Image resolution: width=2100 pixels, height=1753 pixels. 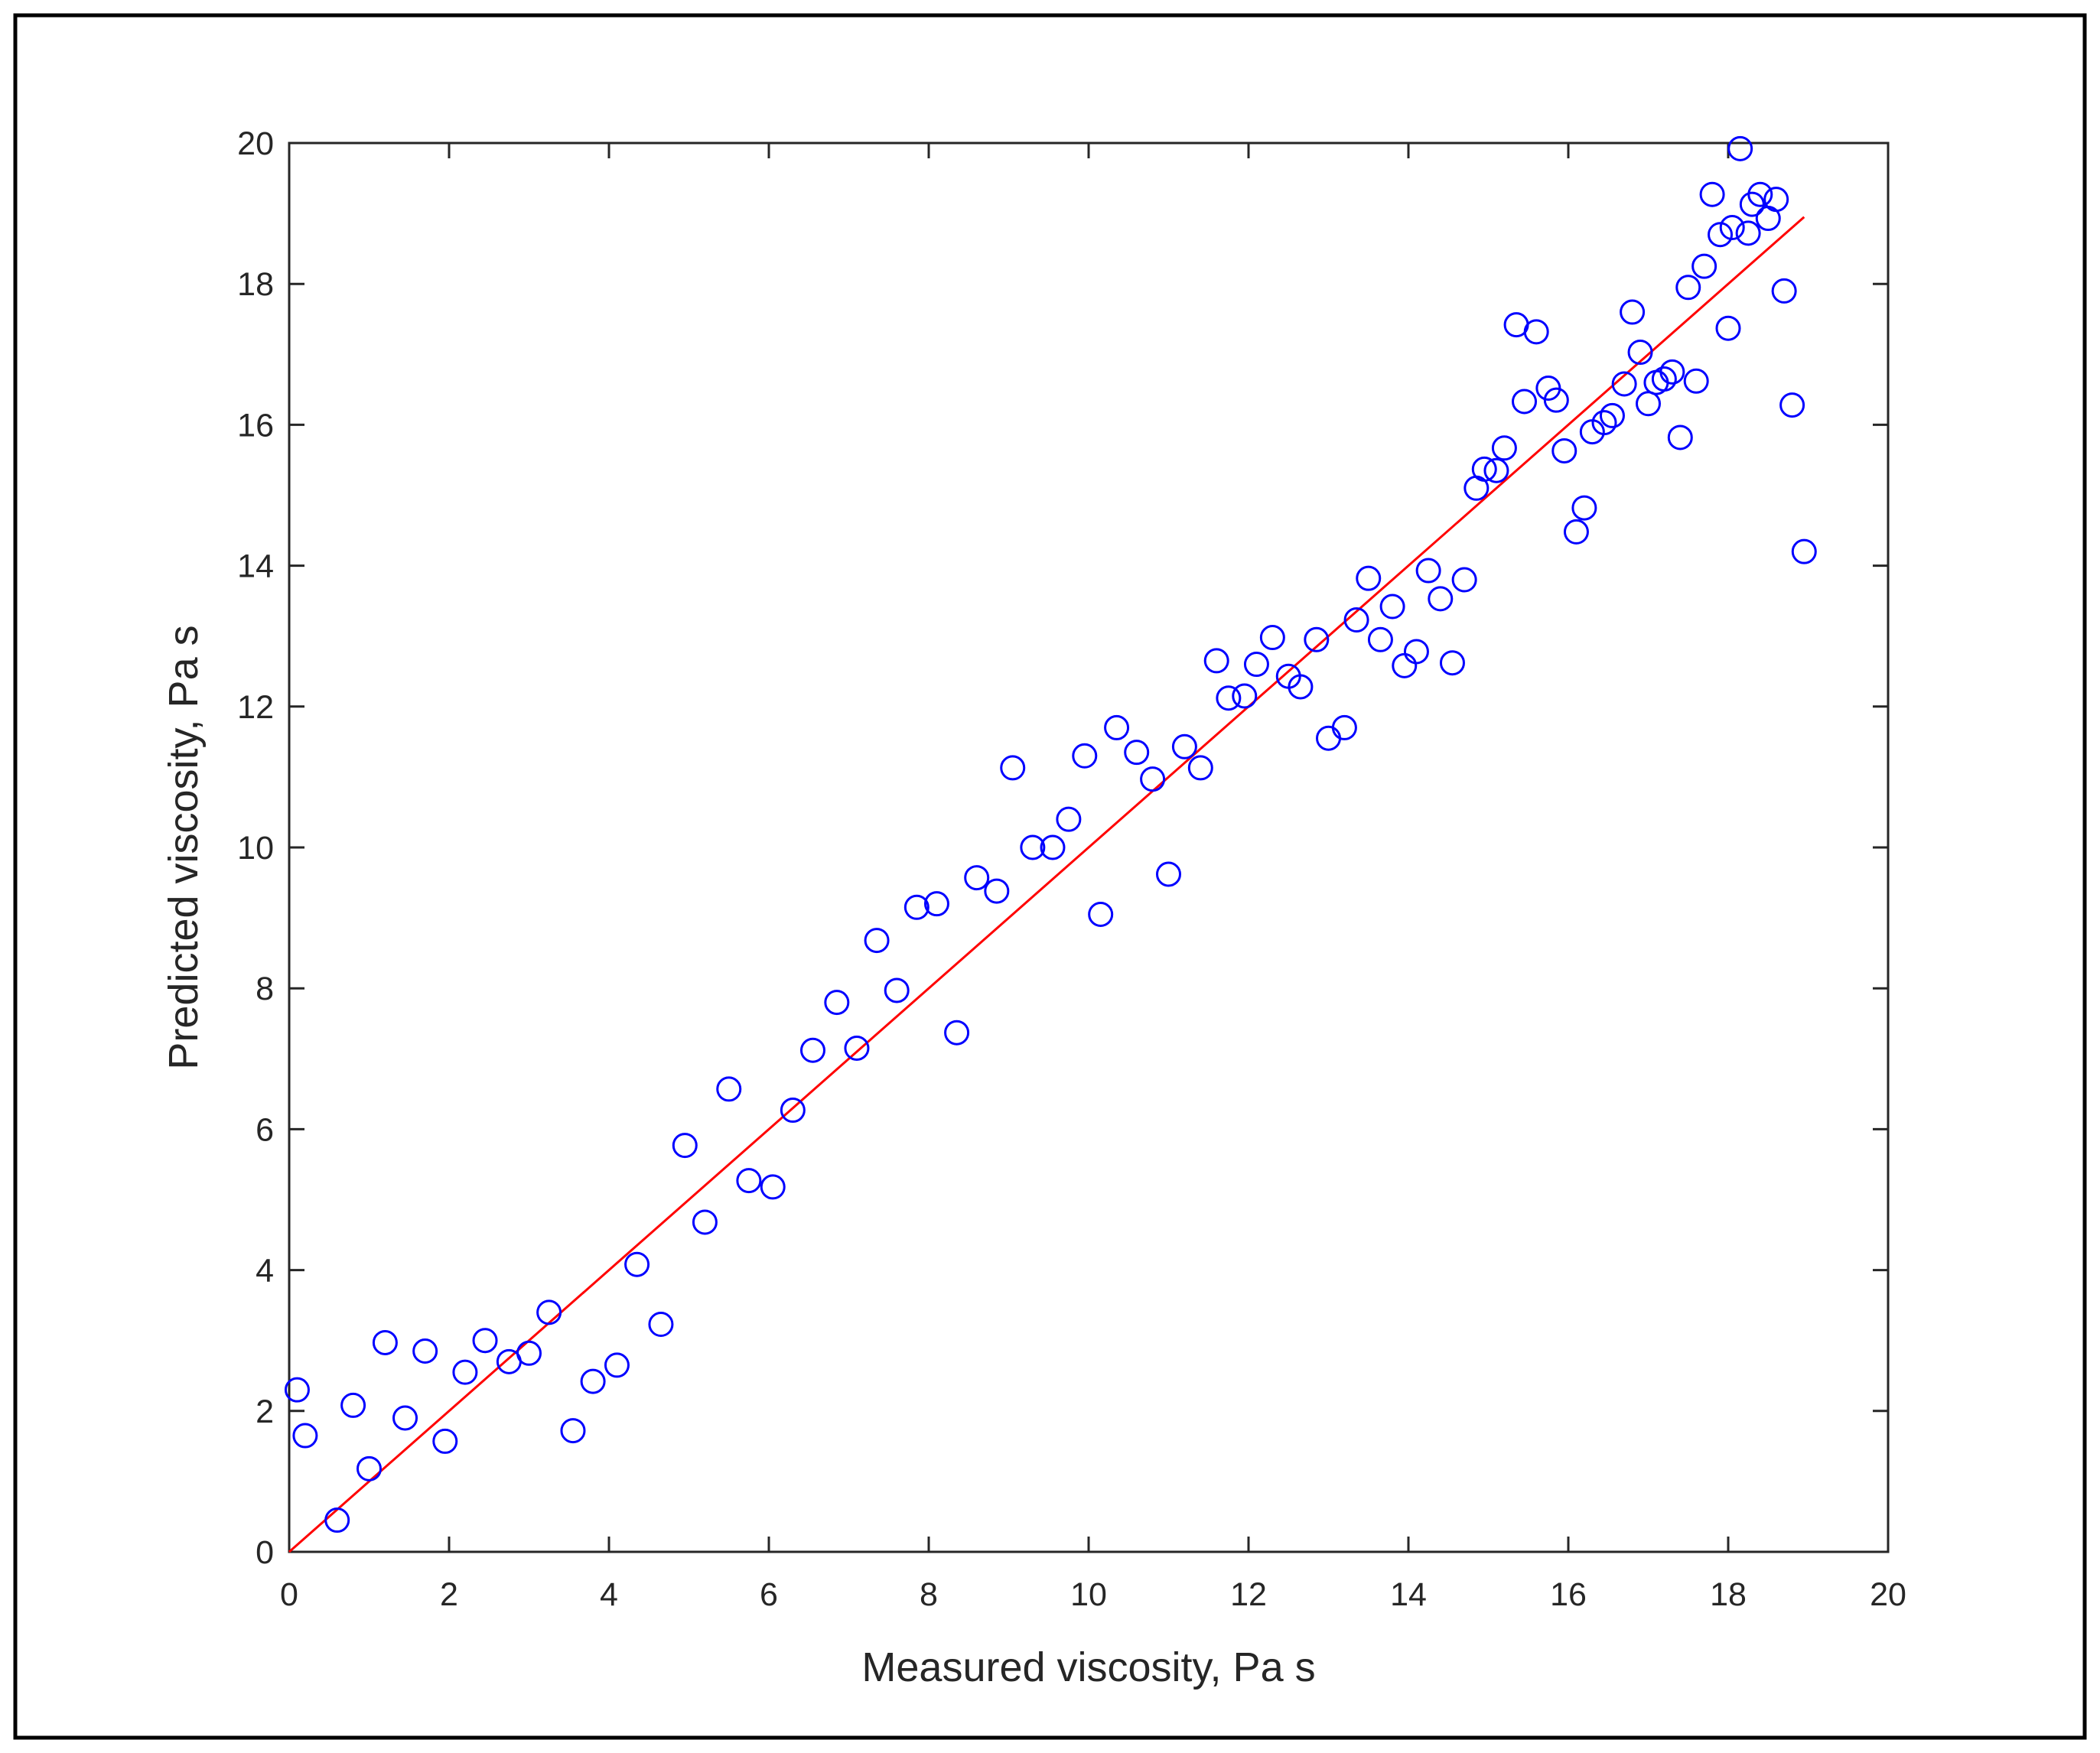 What do you see at coordinates (1408, 1594) in the screenshot?
I see `x-tick-label: 14` at bounding box center [1408, 1594].